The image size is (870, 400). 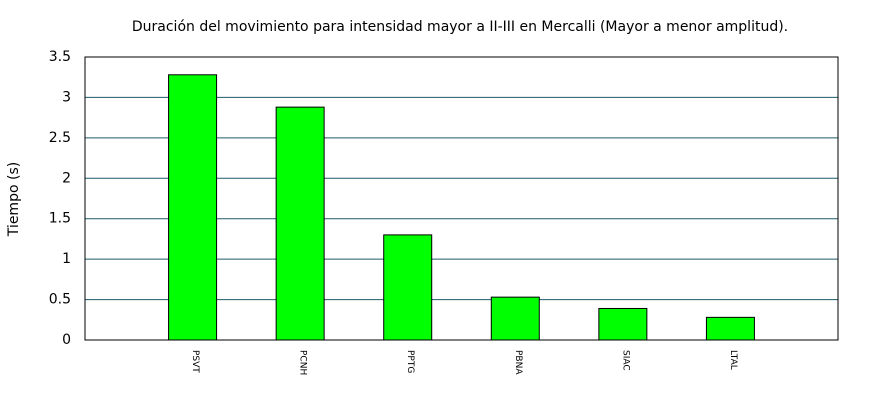 I want to click on y-tick-label: 2, so click(x=66, y=178).